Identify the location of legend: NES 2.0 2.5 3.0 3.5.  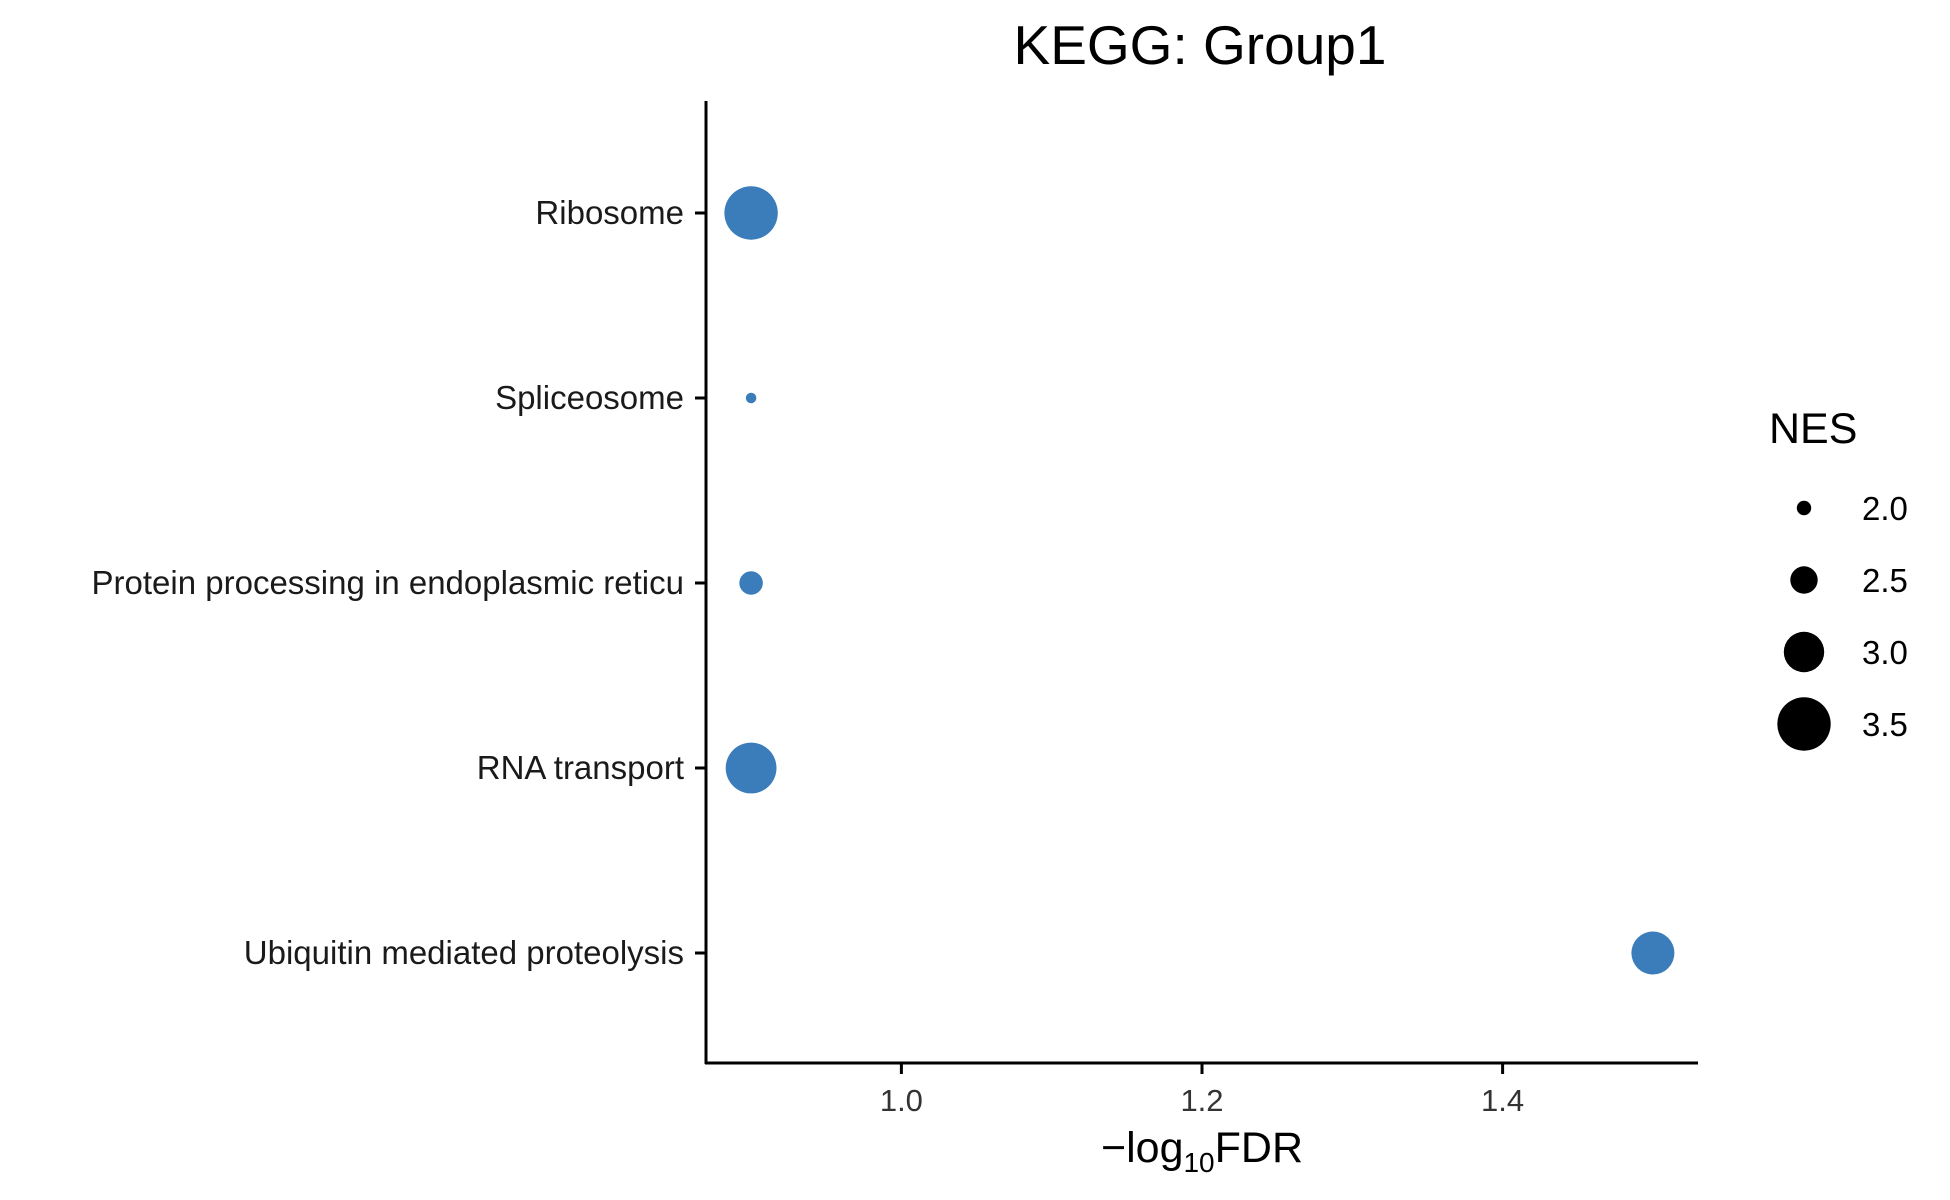
(1838, 578).